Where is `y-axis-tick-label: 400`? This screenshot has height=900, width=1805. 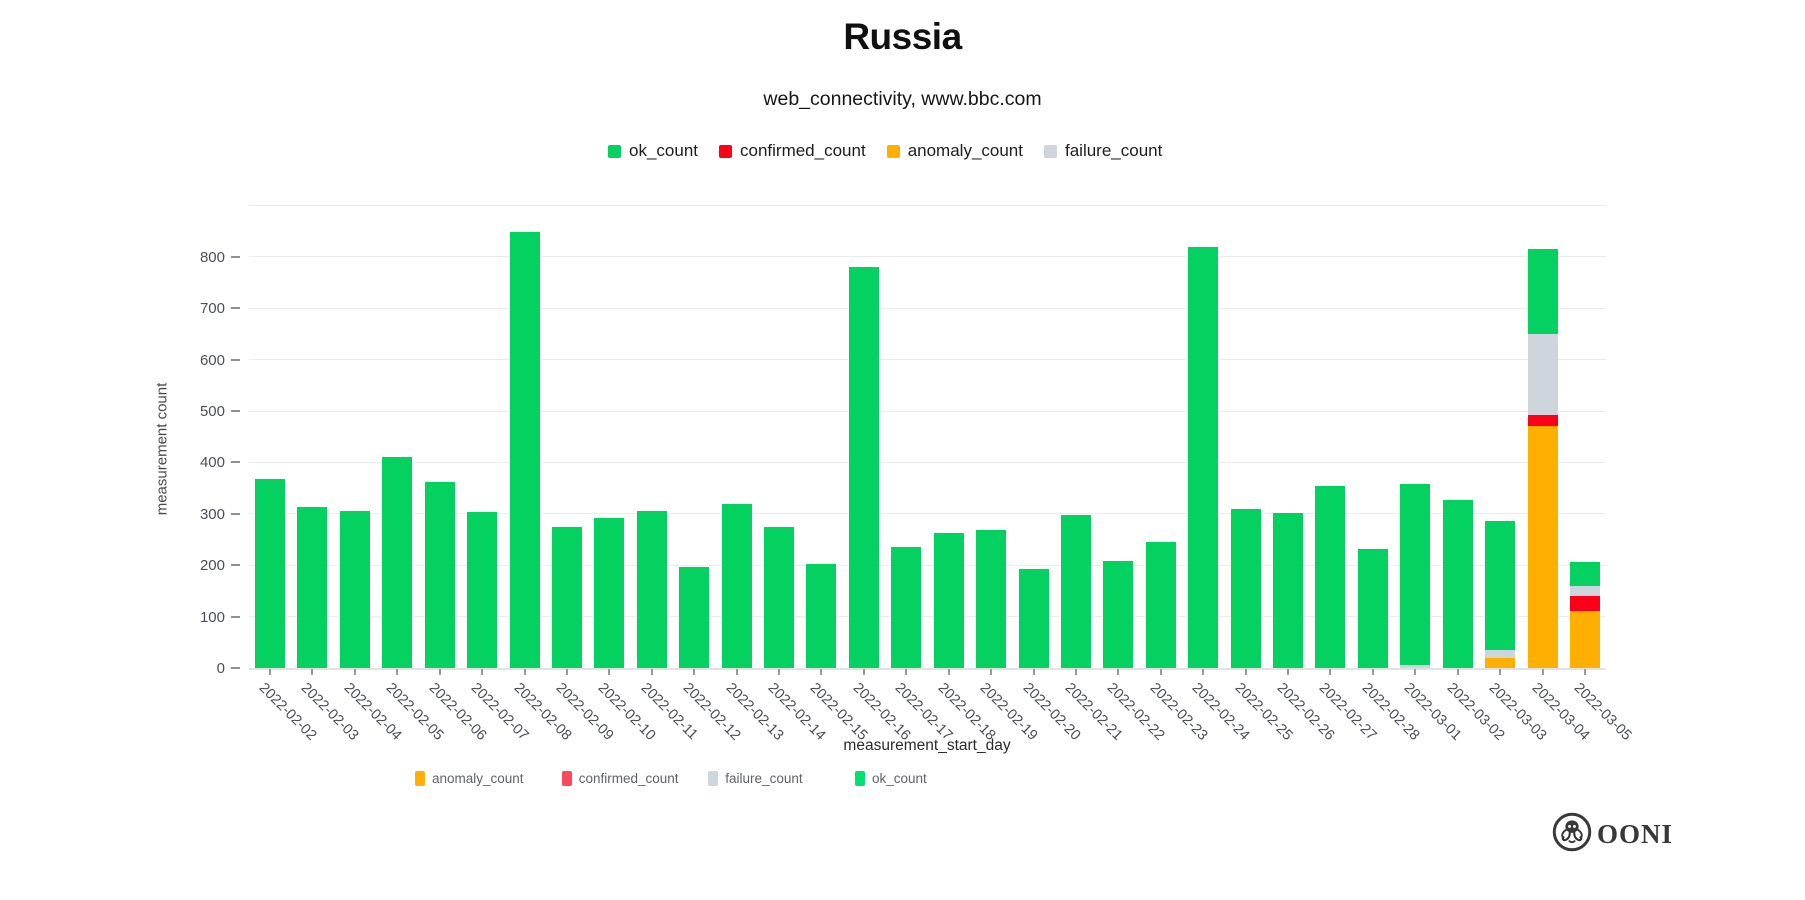
y-axis-tick-label: 400 is located at coordinates (212, 463).